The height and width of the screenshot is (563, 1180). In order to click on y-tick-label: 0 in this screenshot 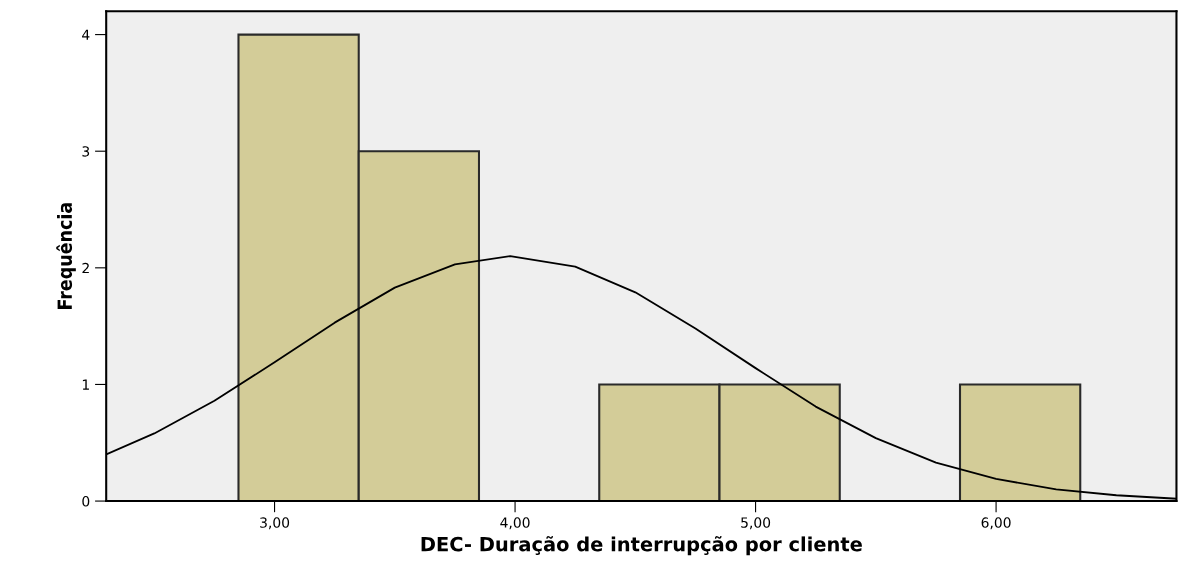, I will do `click(86, 501)`.